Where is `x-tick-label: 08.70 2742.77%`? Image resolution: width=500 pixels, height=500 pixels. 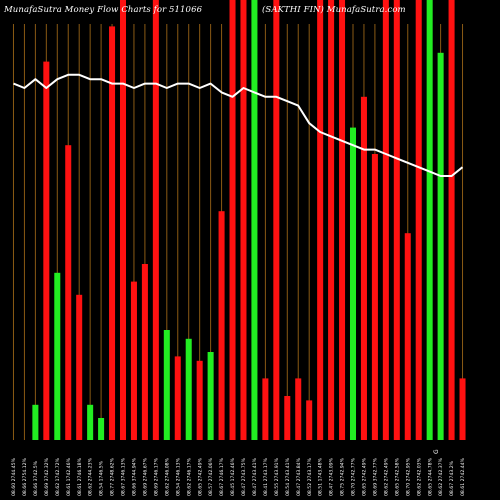 x-tick-label: 08.70 2742.77% is located at coordinates (354, 476).